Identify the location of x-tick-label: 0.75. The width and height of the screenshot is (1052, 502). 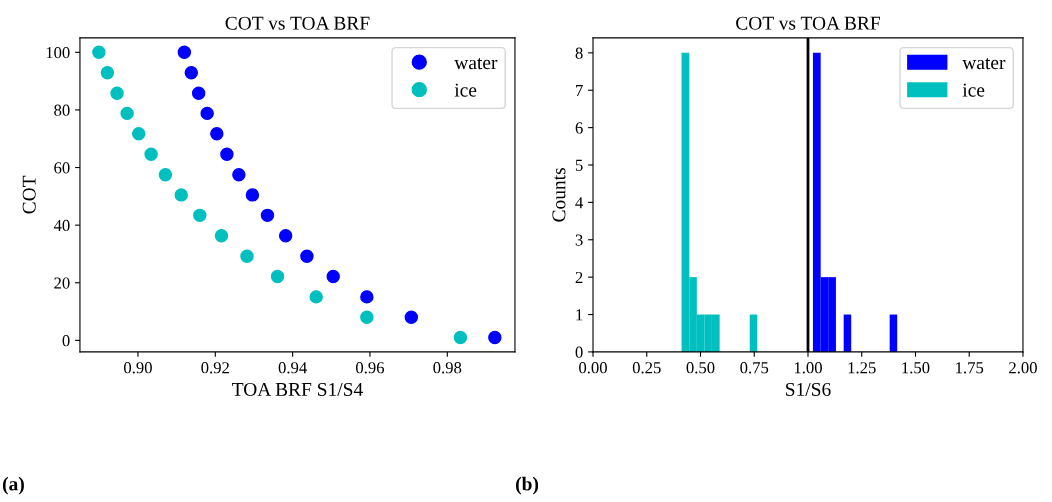
(754, 368).